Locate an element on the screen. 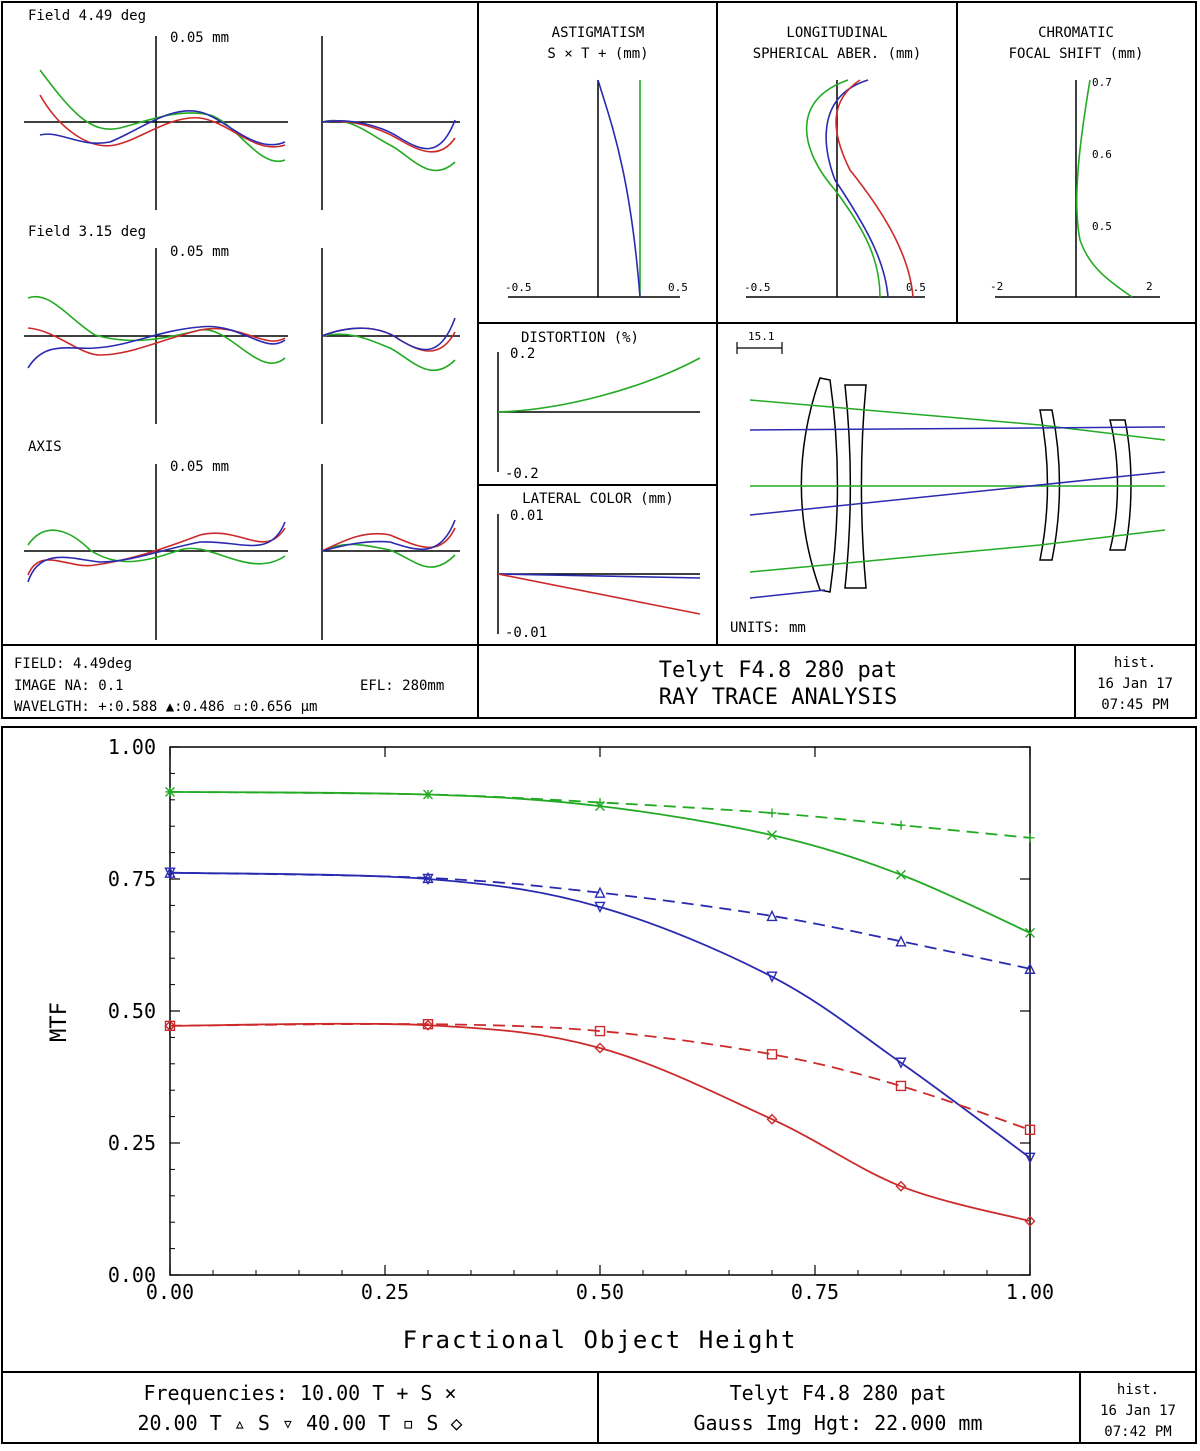 The height and width of the screenshot is (1451, 1200). y-tick-label: 0.25 is located at coordinates (132, 1143).